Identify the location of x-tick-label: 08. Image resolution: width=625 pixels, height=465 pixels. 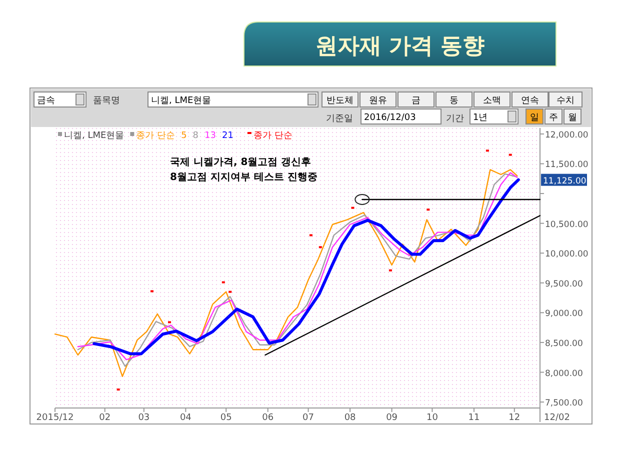
(350, 418).